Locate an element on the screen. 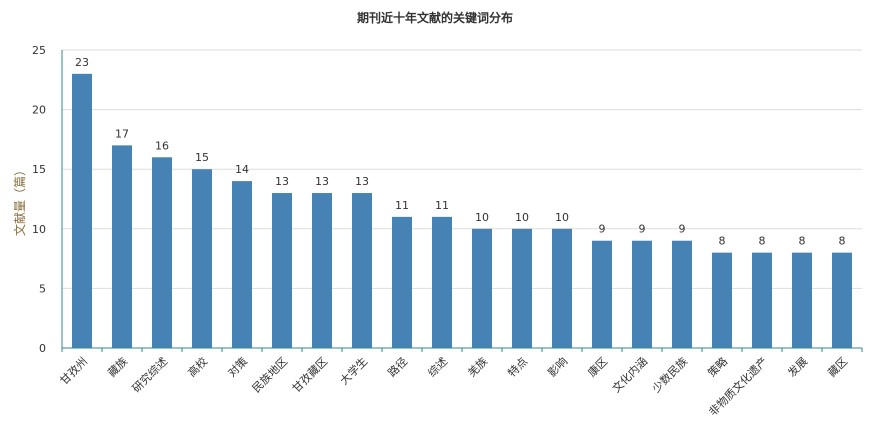  x-tick-label: 甘孜藏区 is located at coordinates (309, 374).